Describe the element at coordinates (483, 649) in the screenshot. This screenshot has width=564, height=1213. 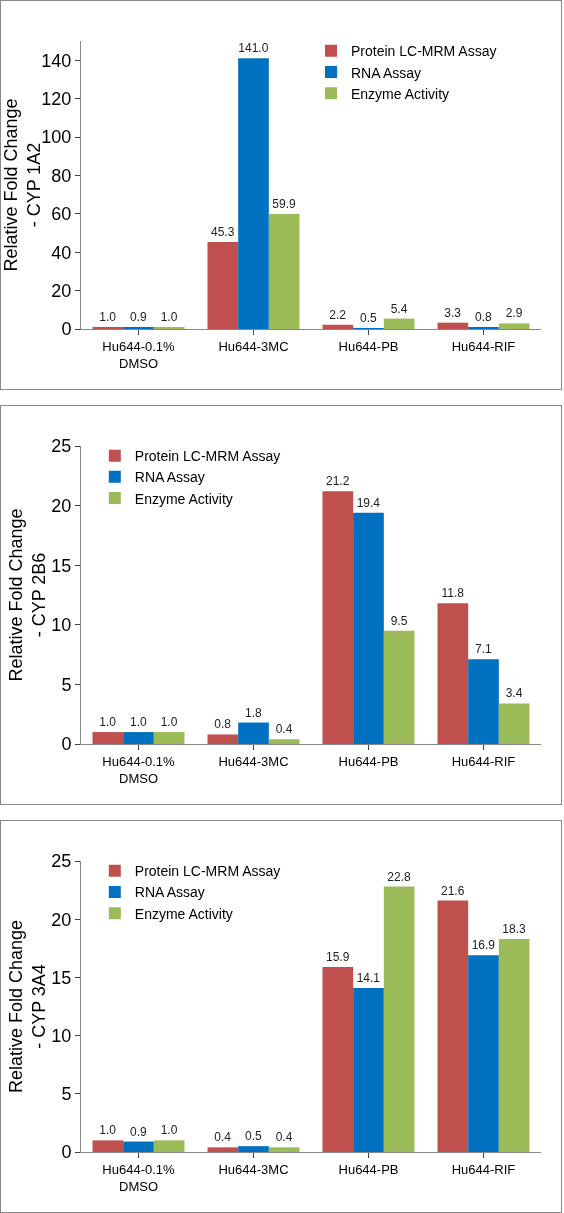
I see `data-label: 7.1` at that location.